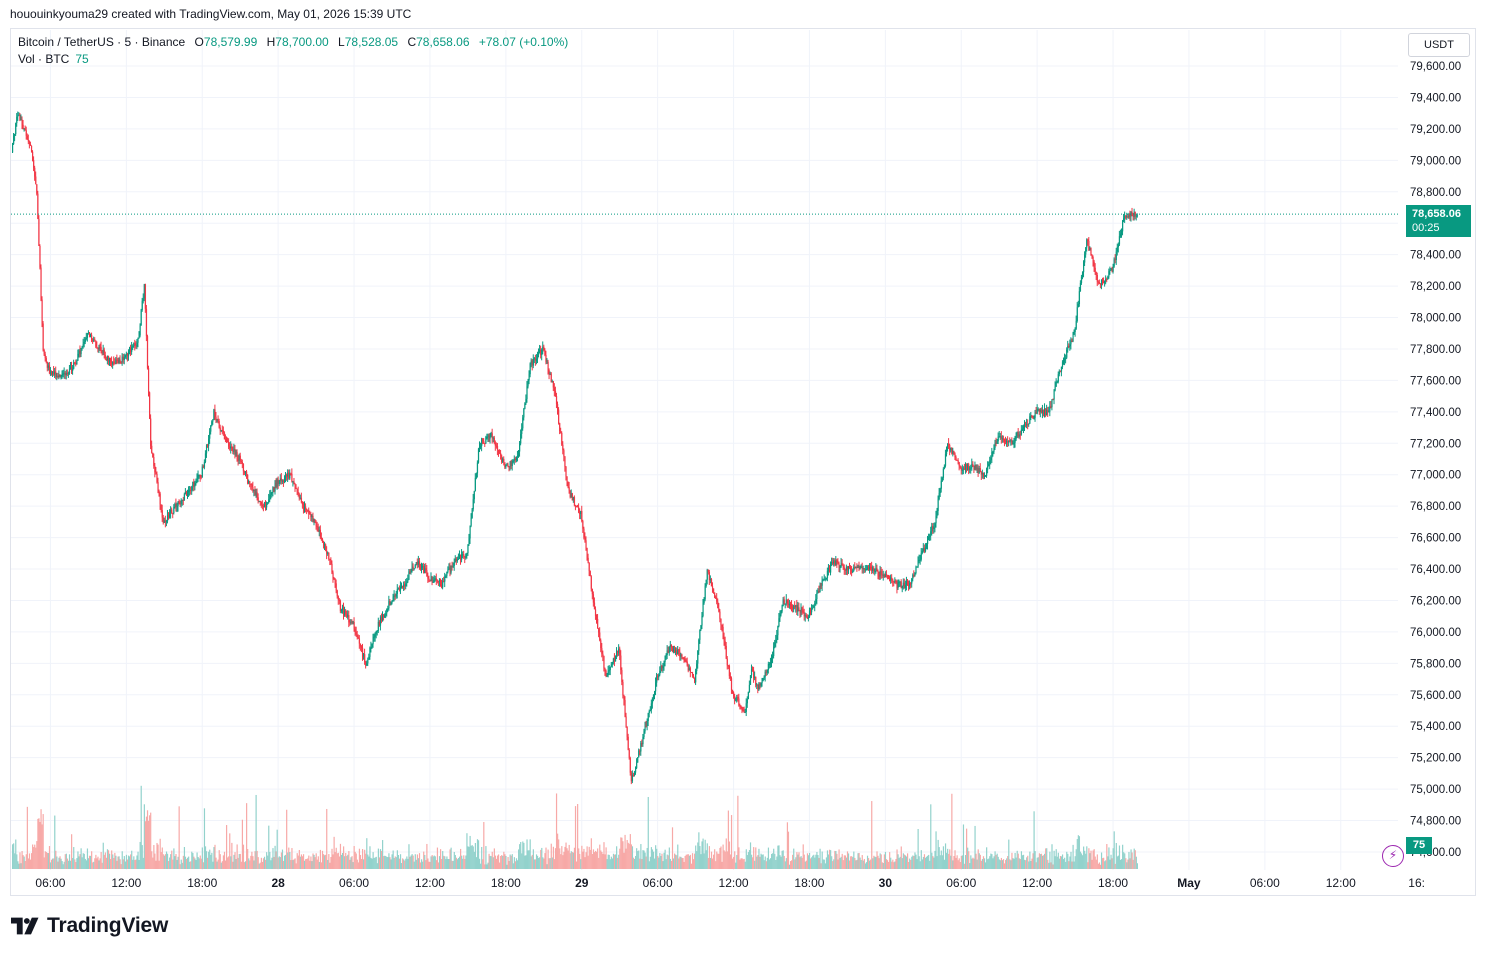 This screenshot has height=957, width=1486. I want to click on y-tick-label: 74,800.00, so click(1435, 822).